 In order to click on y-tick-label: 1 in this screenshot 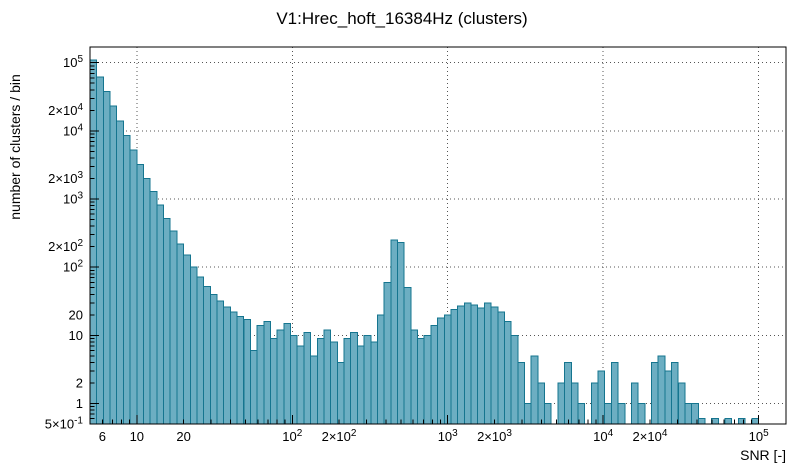, I will do `click(79, 403)`.